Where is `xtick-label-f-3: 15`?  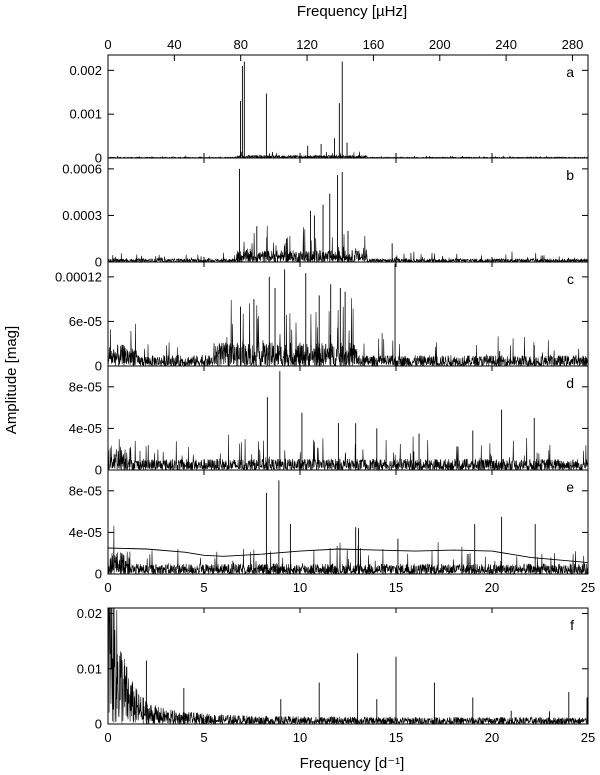 xtick-label-f-3: 15 is located at coordinates (396, 737).